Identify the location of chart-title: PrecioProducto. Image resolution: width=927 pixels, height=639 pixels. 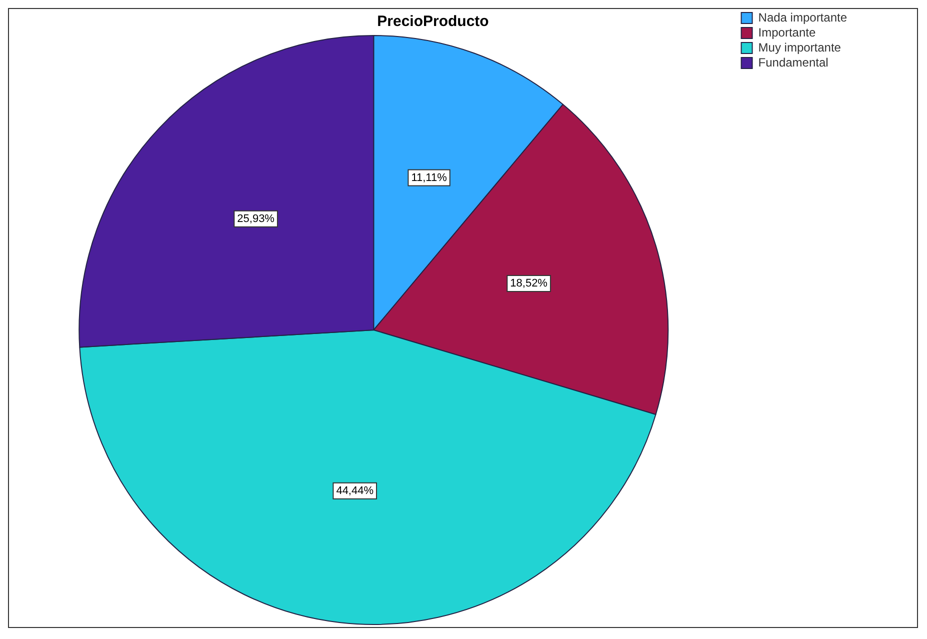
(433, 21).